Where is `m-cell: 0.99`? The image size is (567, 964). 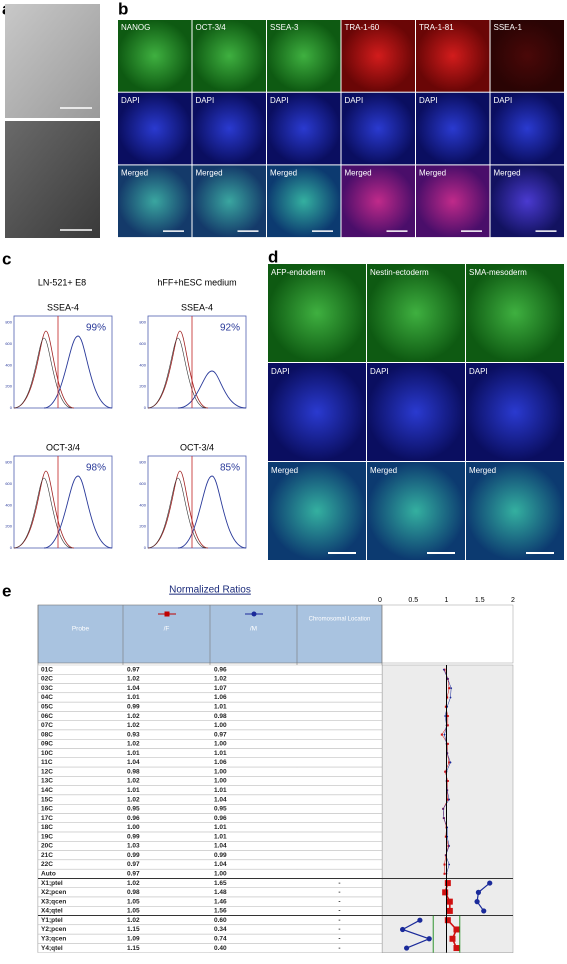 m-cell: 0.99 is located at coordinates (220, 855).